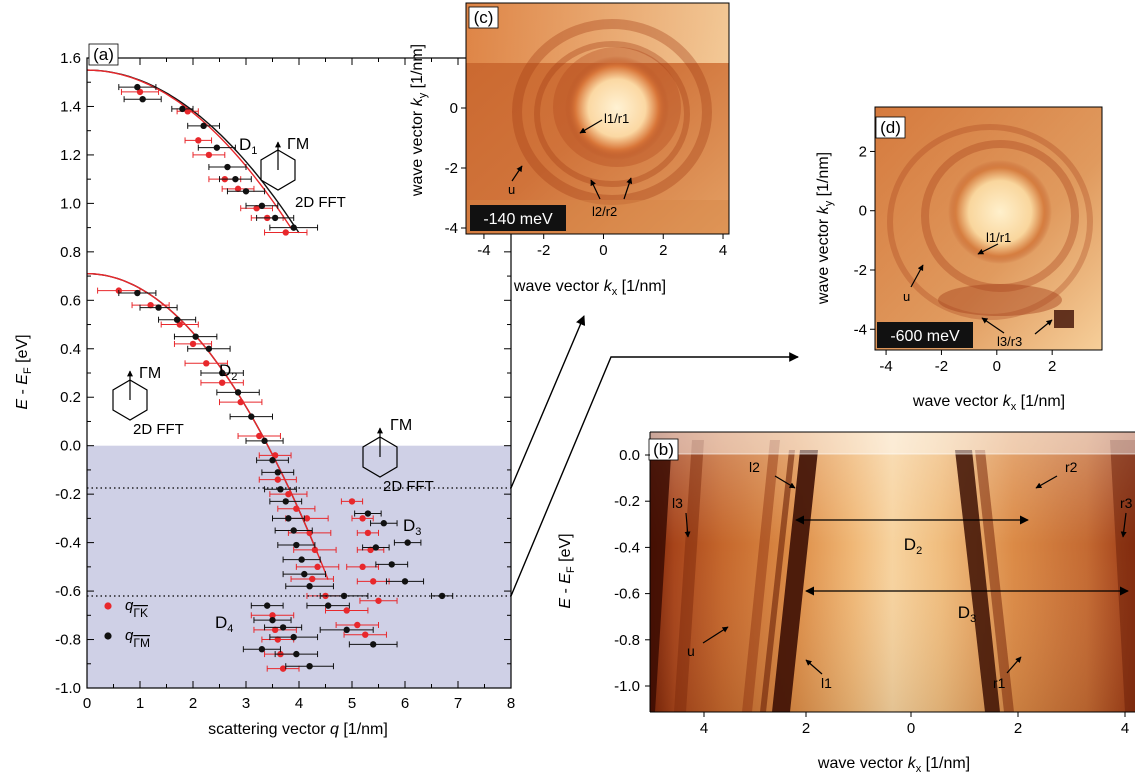 The height and width of the screenshot is (778, 1135). What do you see at coordinates (663, 449) in the screenshot?
I see `panel-b-label-box` at bounding box center [663, 449].